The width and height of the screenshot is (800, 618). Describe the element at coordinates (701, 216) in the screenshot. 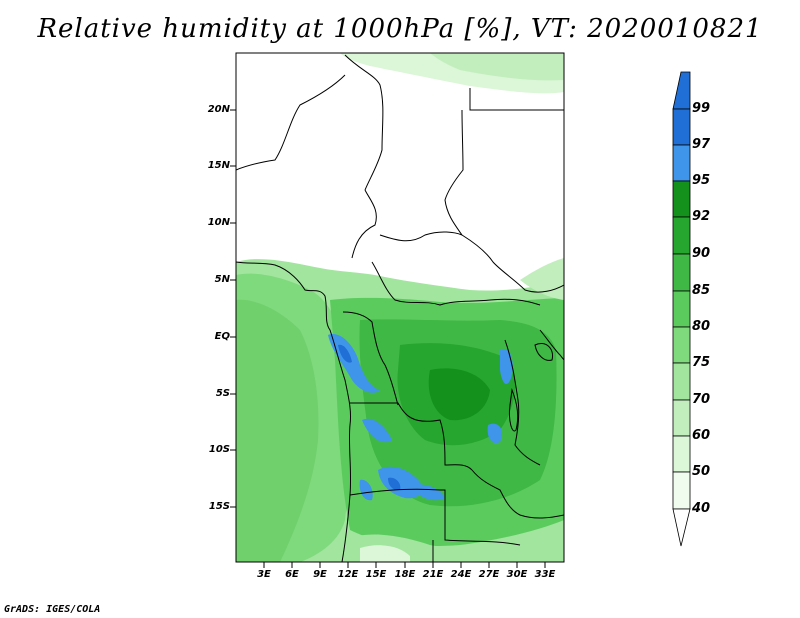

I see `colorbar-label: 92` at that location.